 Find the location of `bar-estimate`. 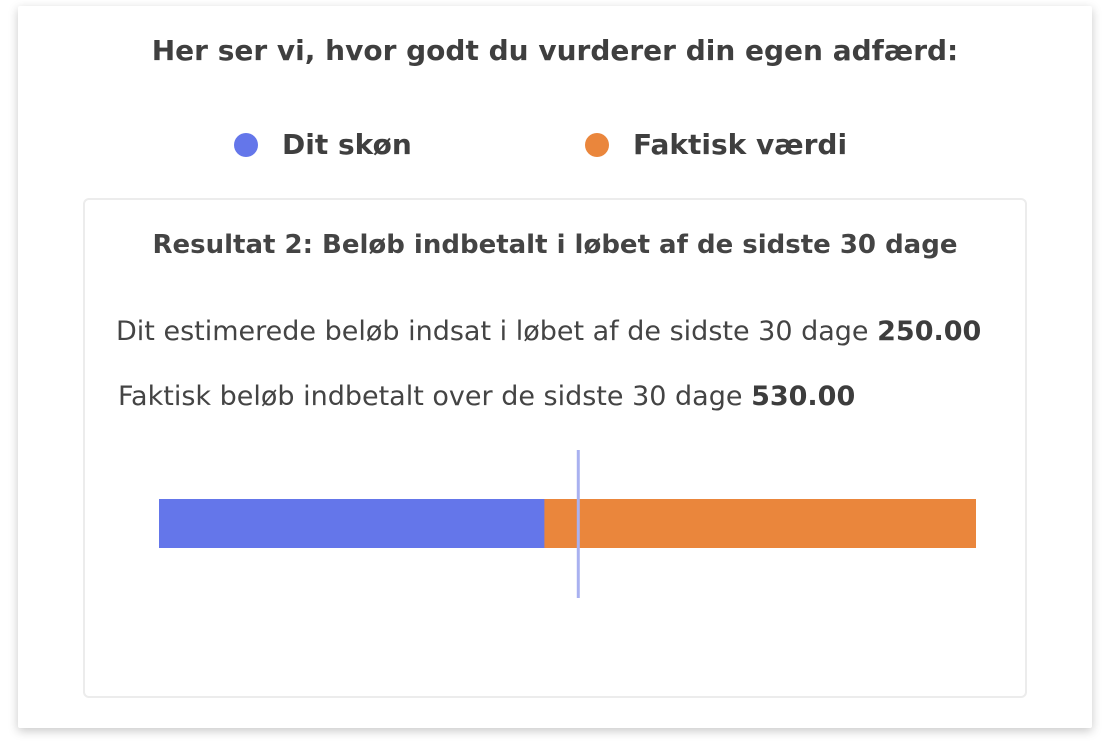

bar-estimate is located at coordinates (352, 523).